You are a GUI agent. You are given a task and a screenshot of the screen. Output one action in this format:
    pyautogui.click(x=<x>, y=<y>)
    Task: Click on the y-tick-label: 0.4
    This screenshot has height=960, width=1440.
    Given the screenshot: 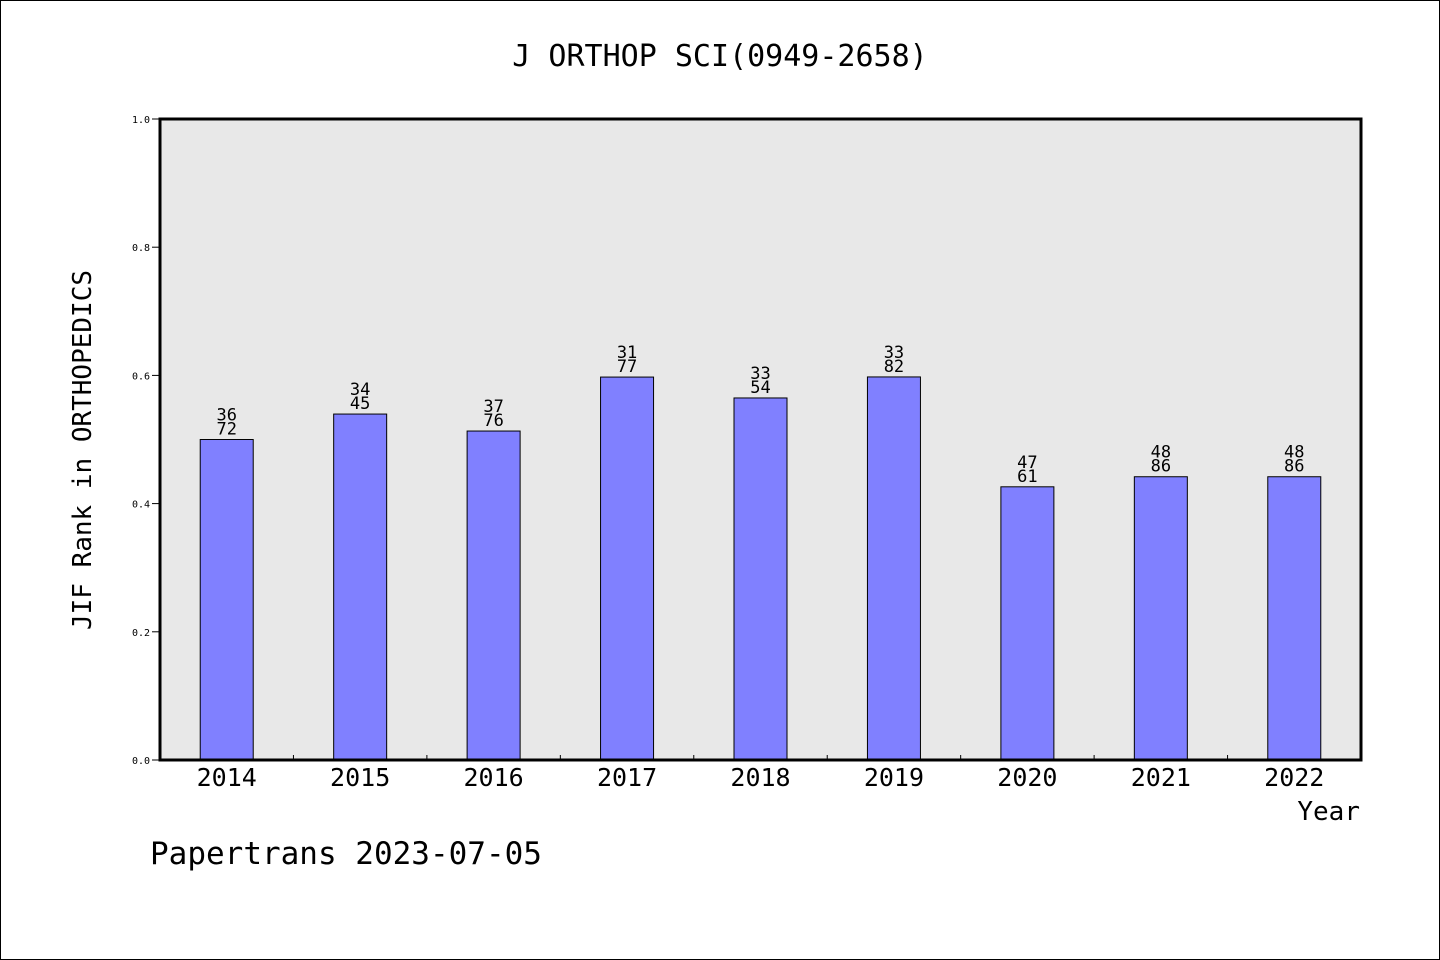 What is the action you would take?
    pyautogui.click(x=141, y=505)
    